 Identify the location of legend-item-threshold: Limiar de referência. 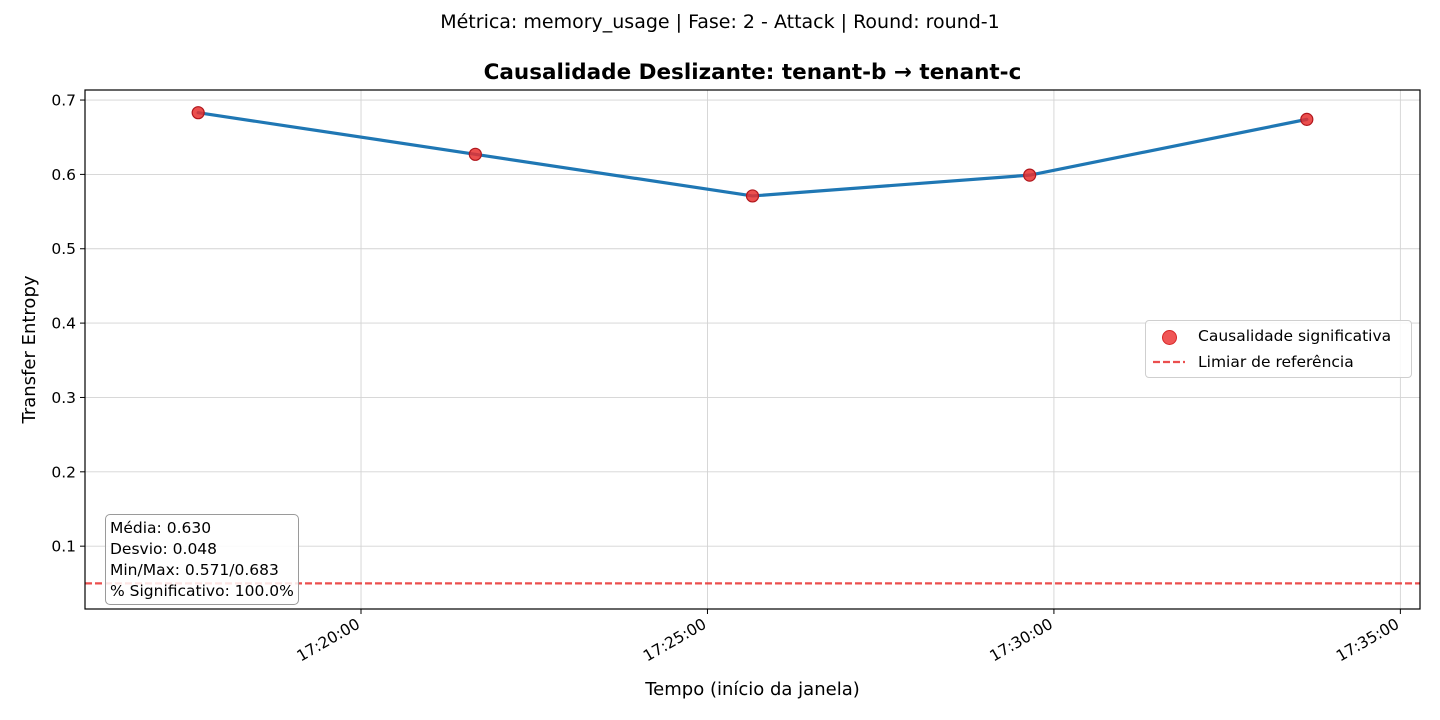
(1278, 362).